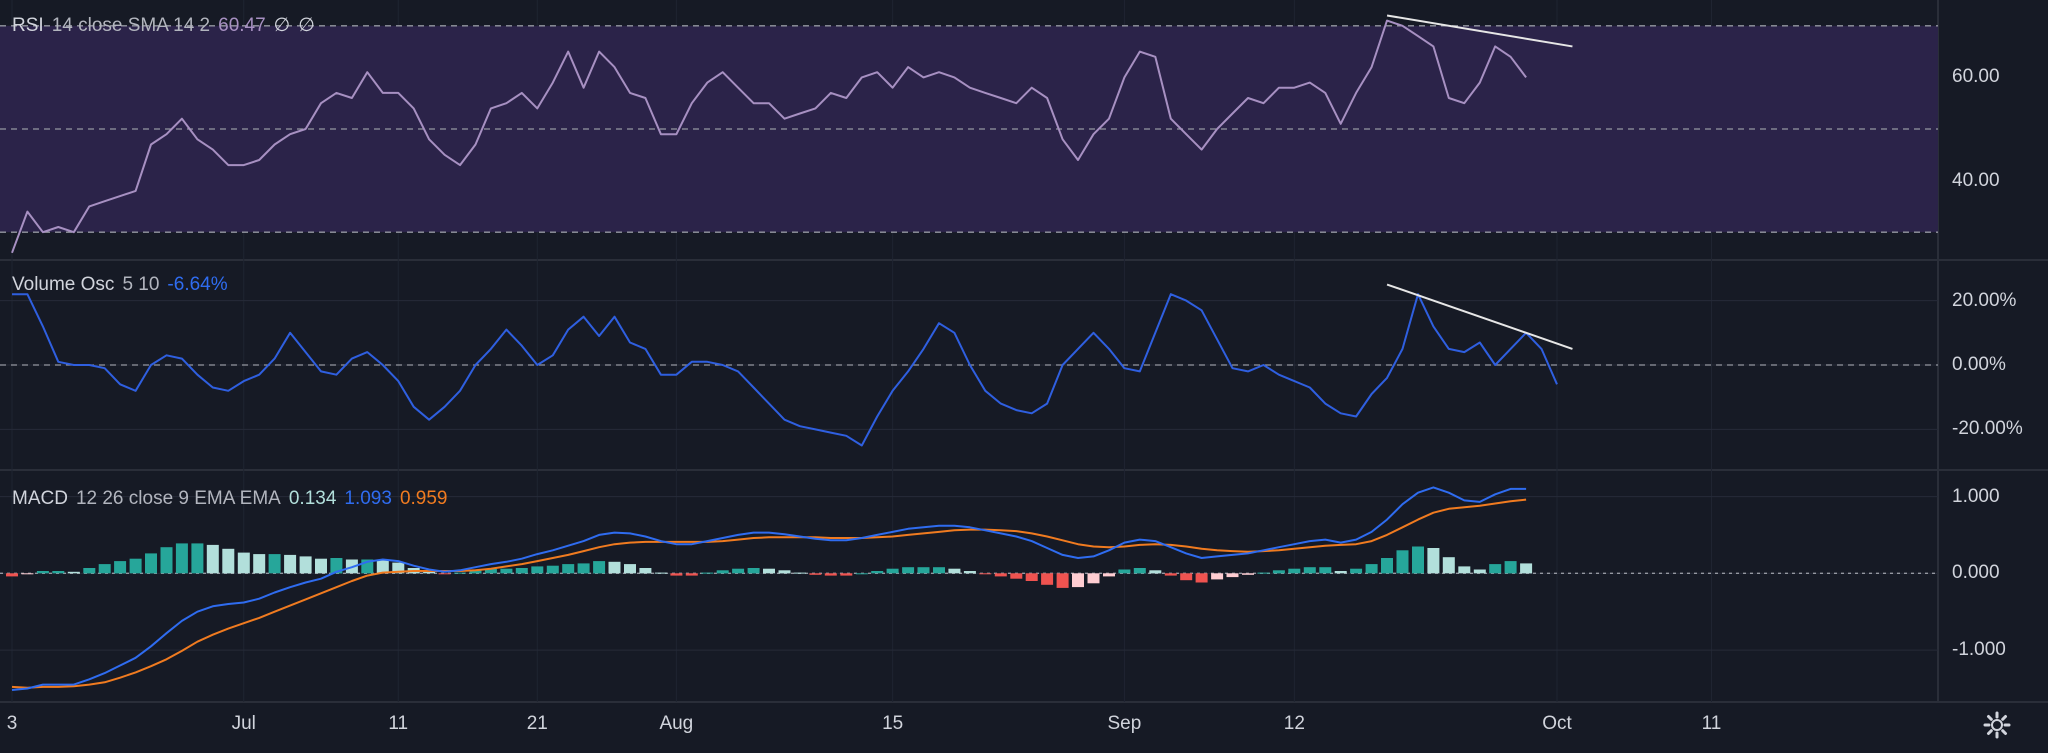 This screenshot has height=753, width=2048. What do you see at coordinates (63, 284) in the screenshot?
I see `volume-osc-legend-name: Volume Osc` at bounding box center [63, 284].